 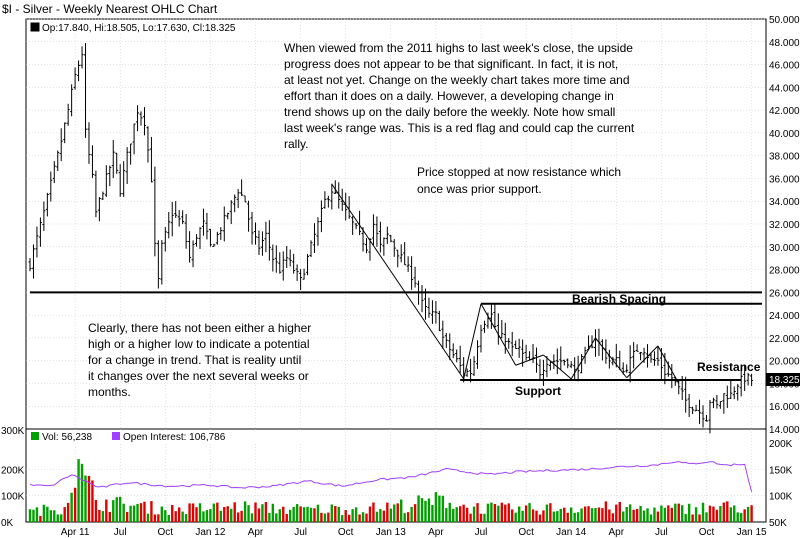 What do you see at coordinates (538, 391) in the screenshot?
I see `annotation-line: Support` at bounding box center [538, 391].